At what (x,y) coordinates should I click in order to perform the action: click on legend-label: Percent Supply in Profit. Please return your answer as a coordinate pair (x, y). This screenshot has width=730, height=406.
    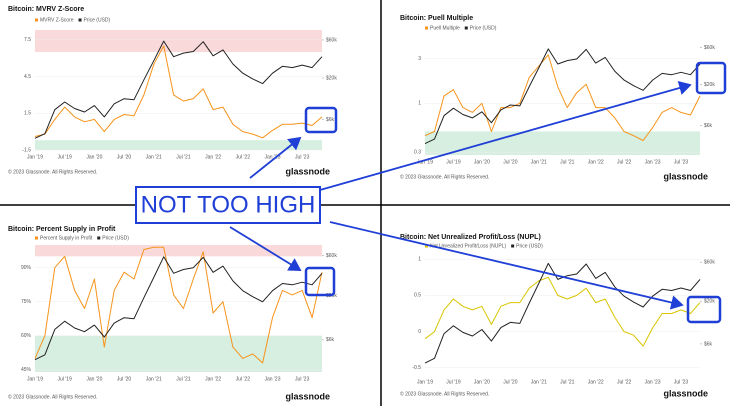
    Looking at the image, I should click on (66, 238).